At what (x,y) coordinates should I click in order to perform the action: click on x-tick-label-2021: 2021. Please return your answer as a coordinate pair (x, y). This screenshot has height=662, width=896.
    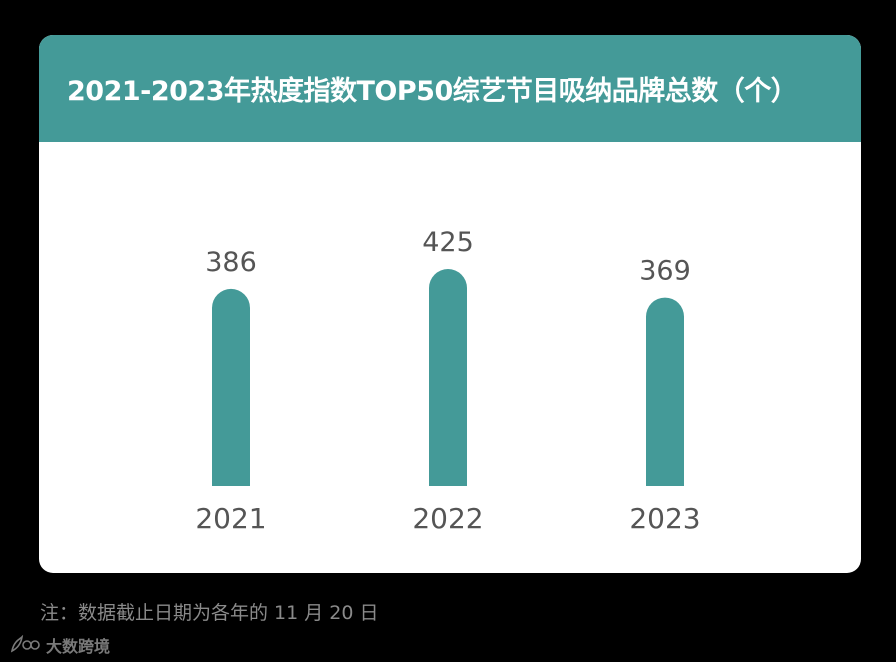
    Looking at the image, I should click on (230, 518).